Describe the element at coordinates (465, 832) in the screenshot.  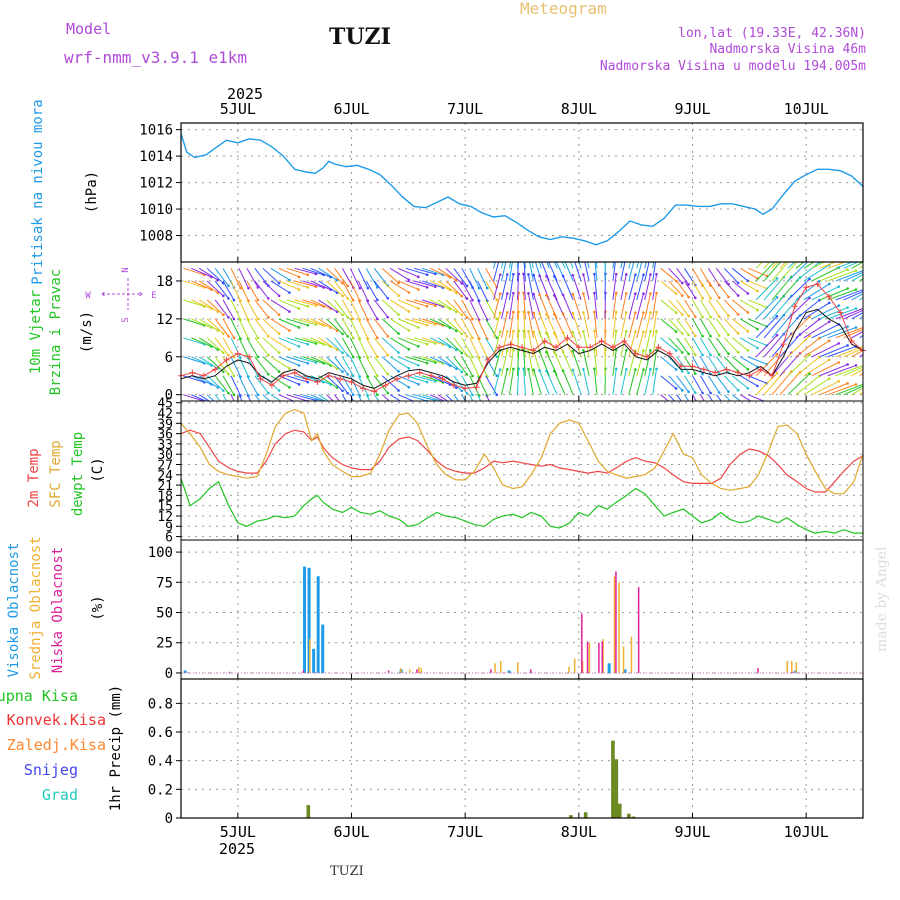
I see `bottom-date-label: 7JUL` at that location.